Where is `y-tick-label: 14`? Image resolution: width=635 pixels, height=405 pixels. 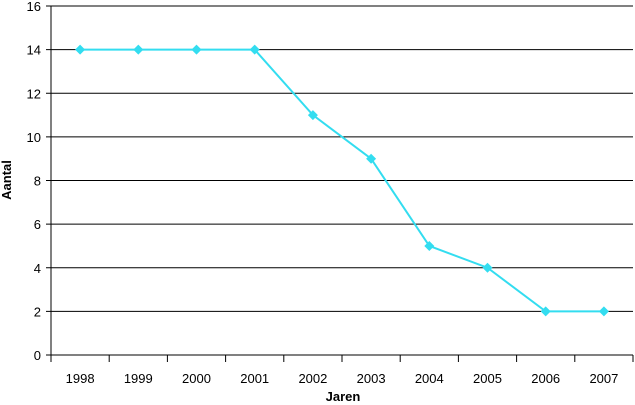
y-tick-label: 14 is located at coordinates (34, 50).